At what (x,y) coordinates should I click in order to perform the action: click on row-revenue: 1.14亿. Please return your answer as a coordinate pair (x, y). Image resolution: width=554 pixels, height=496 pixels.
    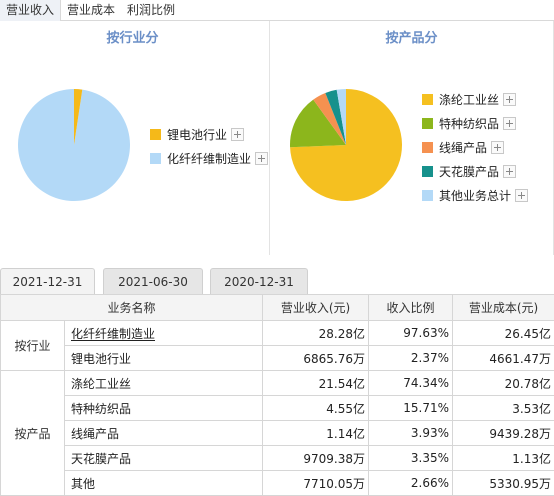
    Looking at the image, I should click on (316, 433).